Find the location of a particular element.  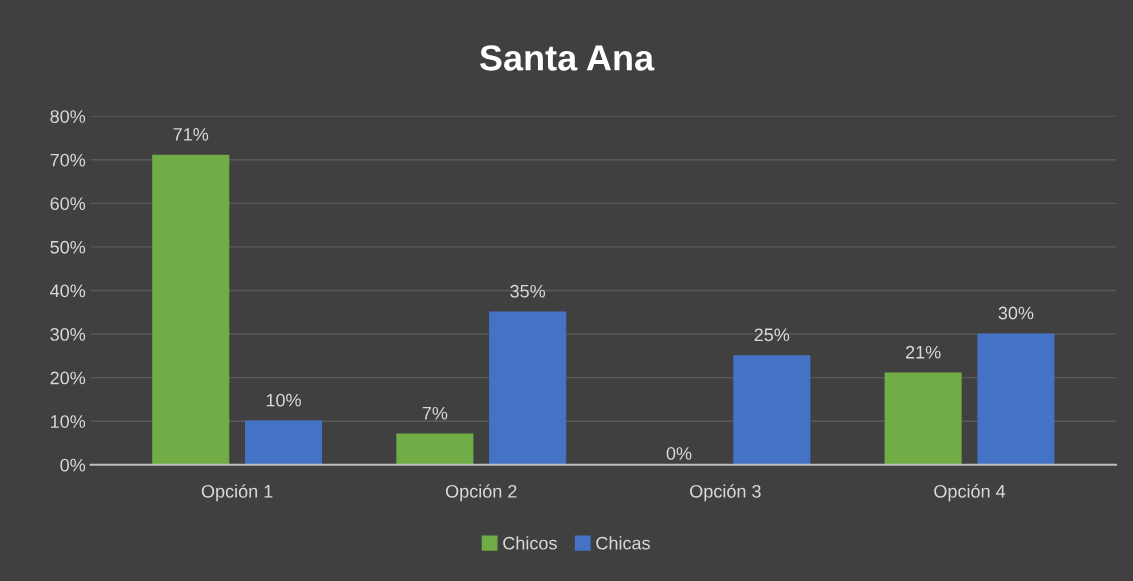

chart-title: Santa Ana is located at coordinates (567, 58).